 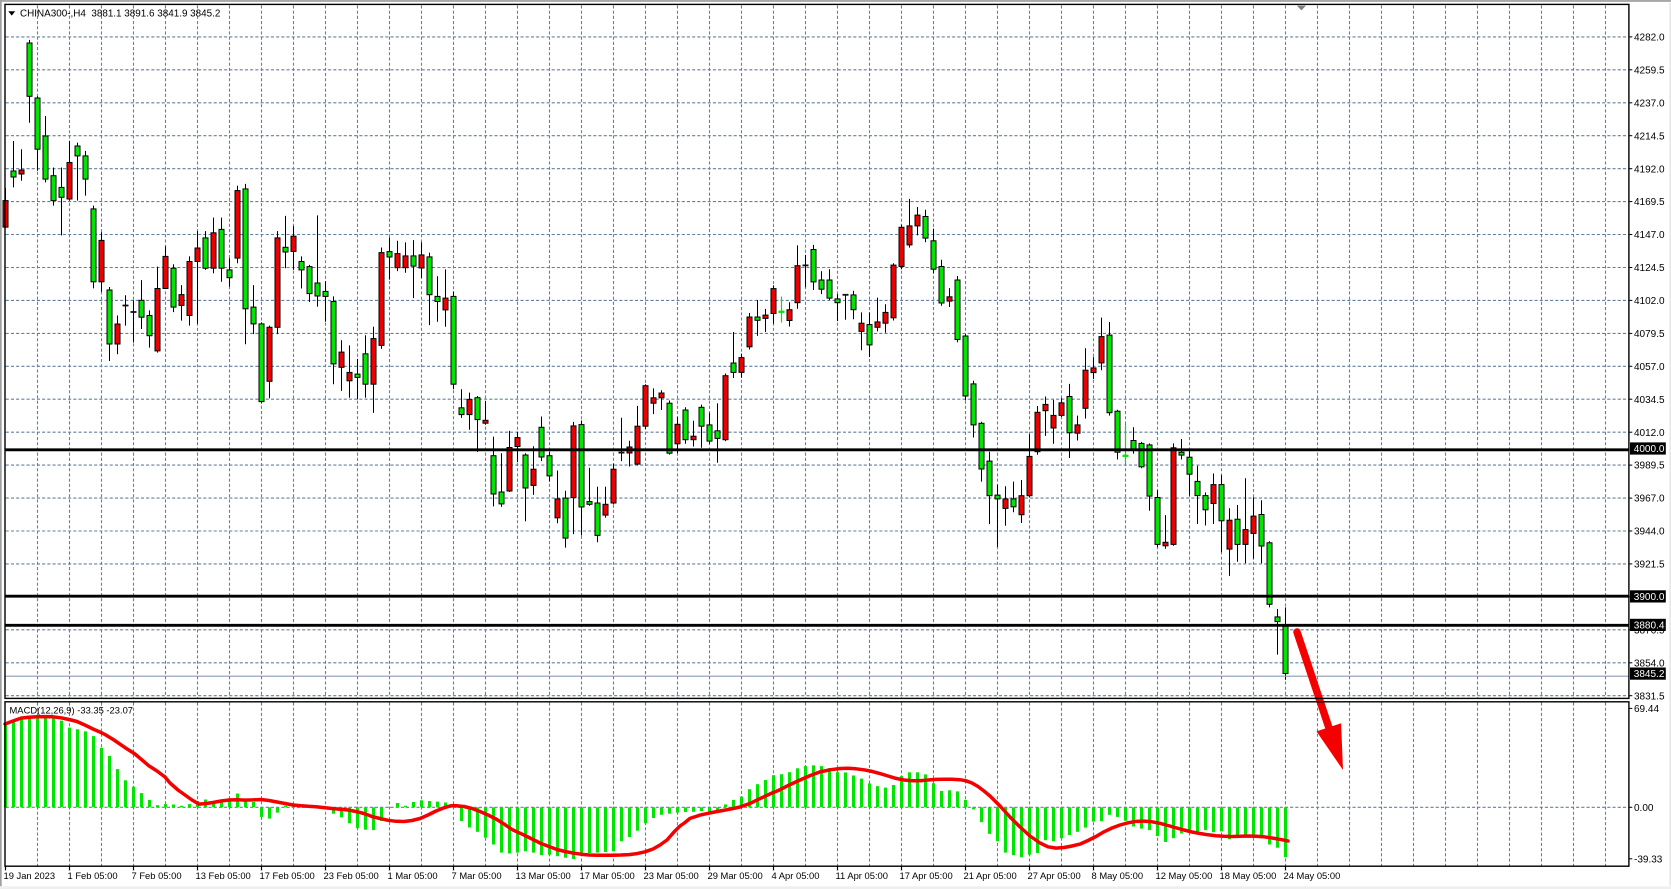 I want to click on svg-text: 17 Feb 05:00, so click(x=287, y=875).